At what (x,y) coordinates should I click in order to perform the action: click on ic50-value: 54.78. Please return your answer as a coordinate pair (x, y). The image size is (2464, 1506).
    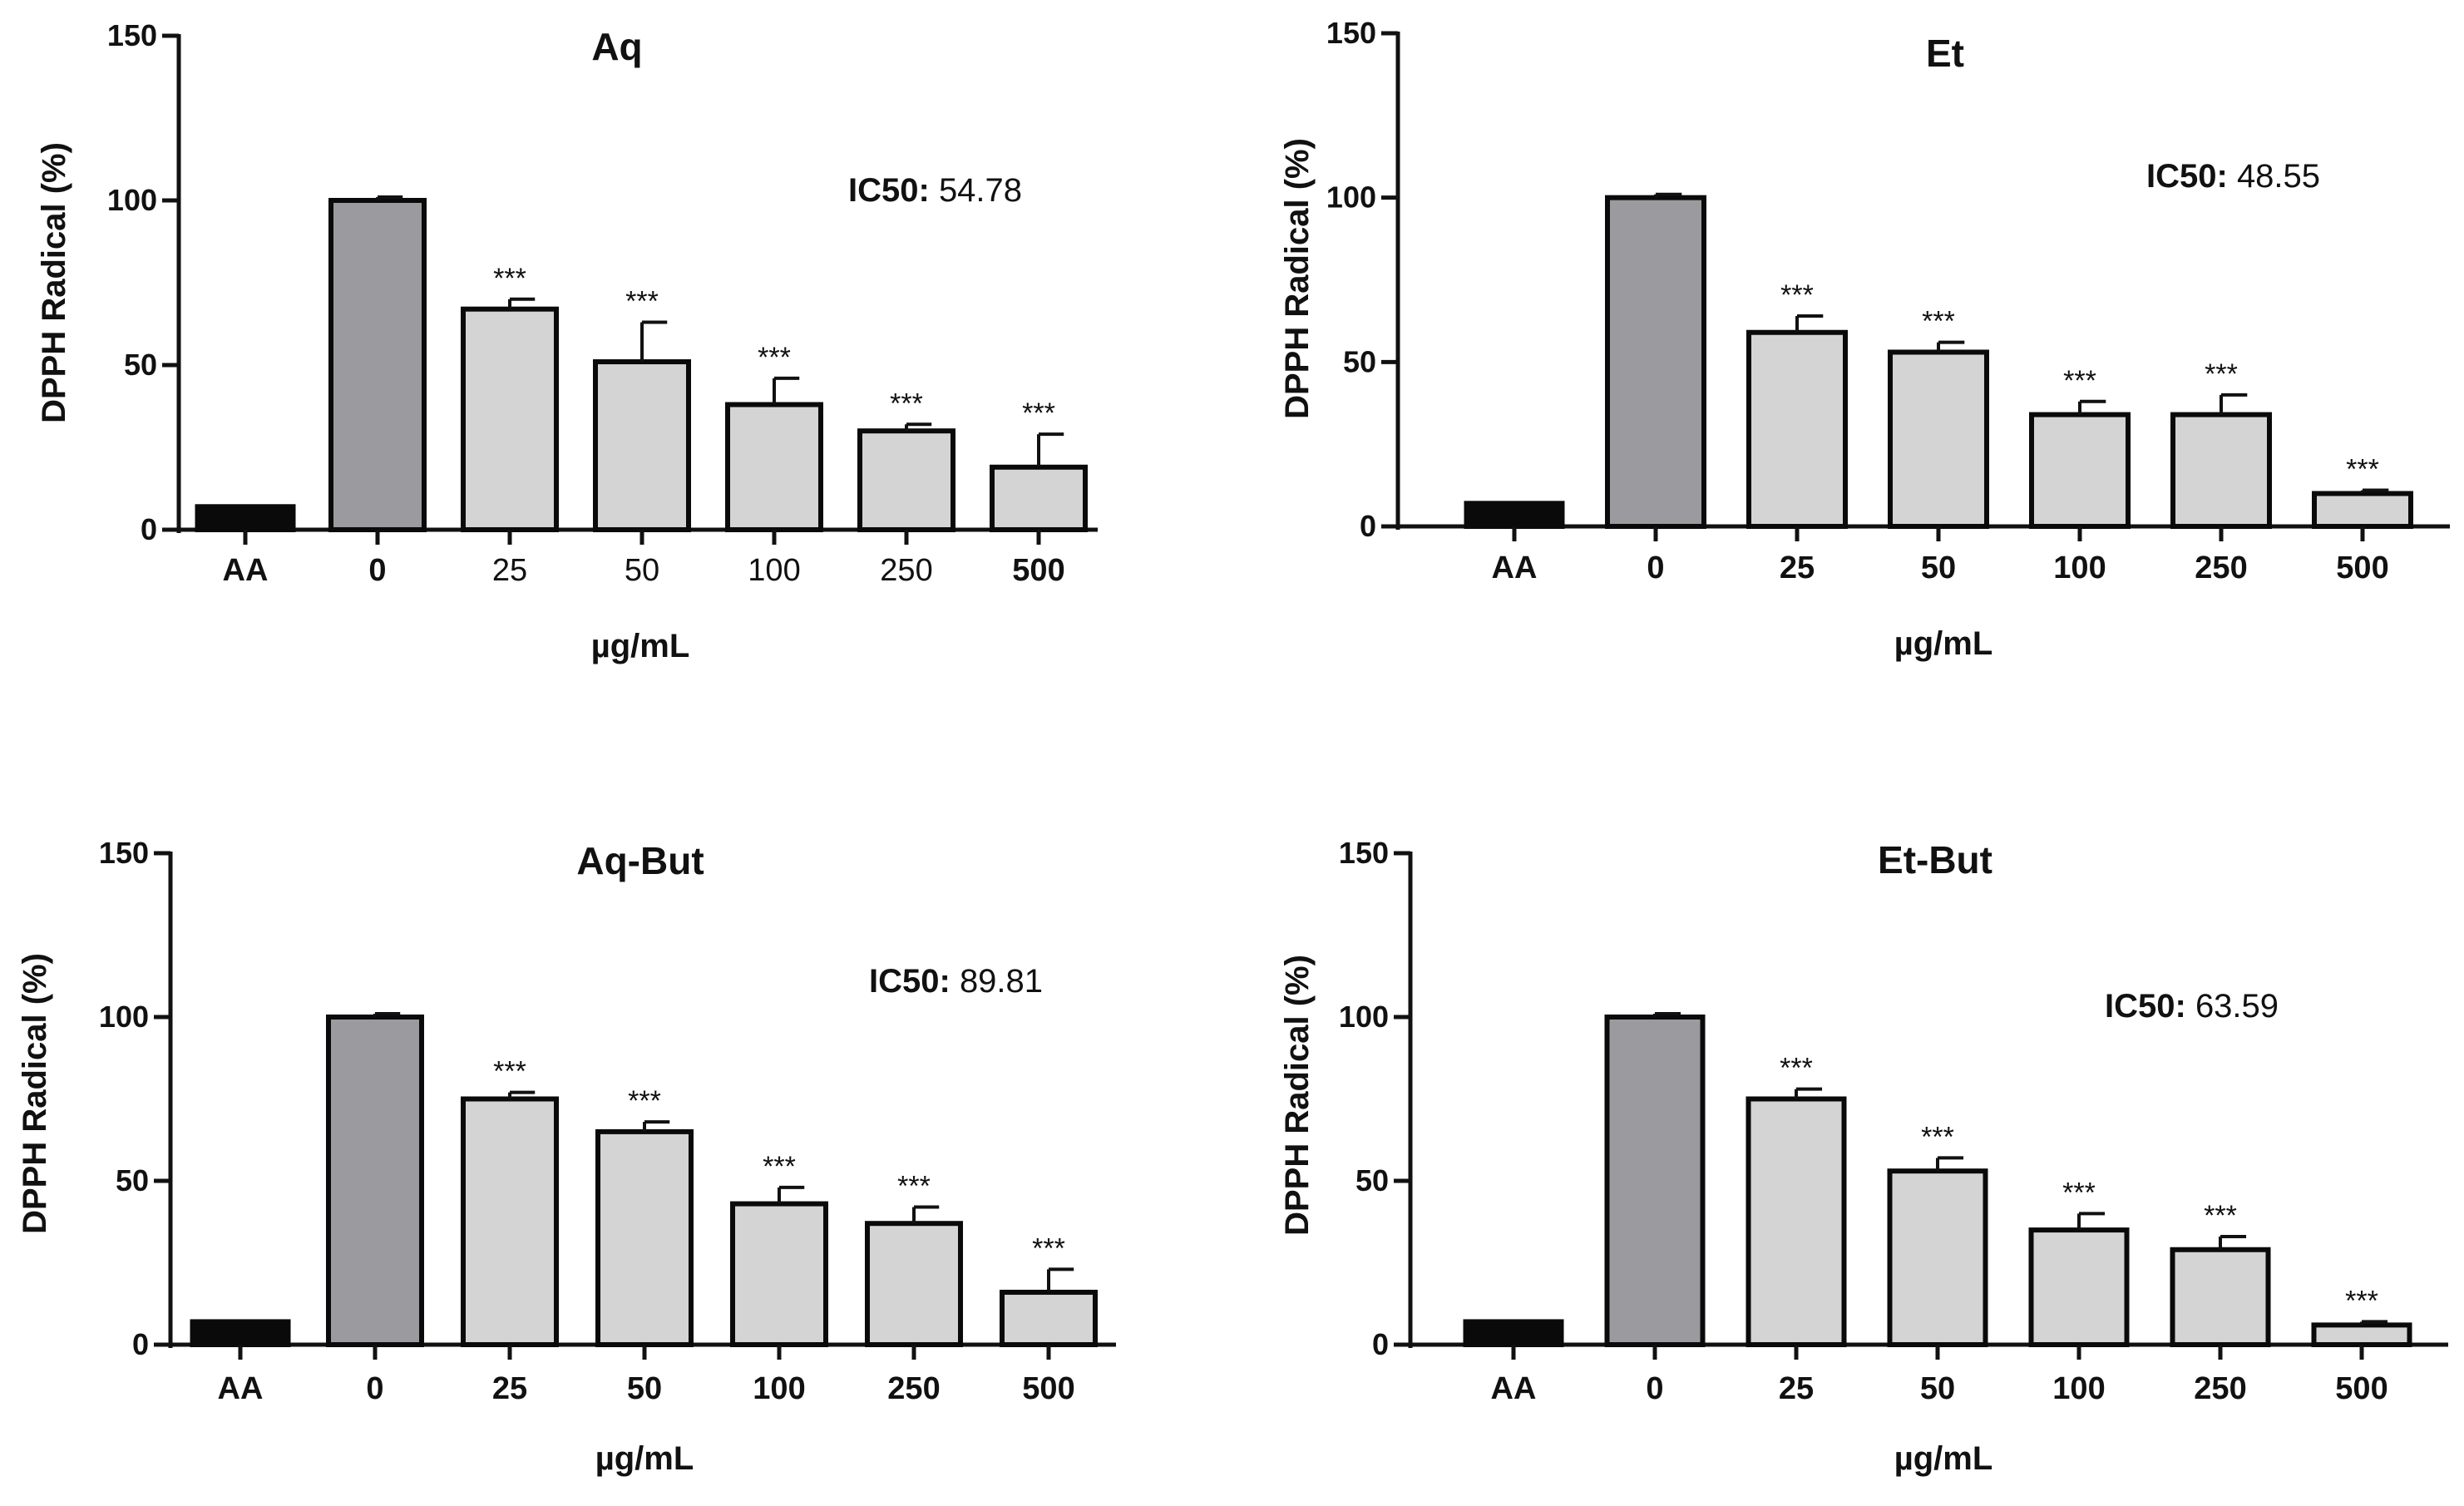
    Looking at the image, I should click on (980, 190).